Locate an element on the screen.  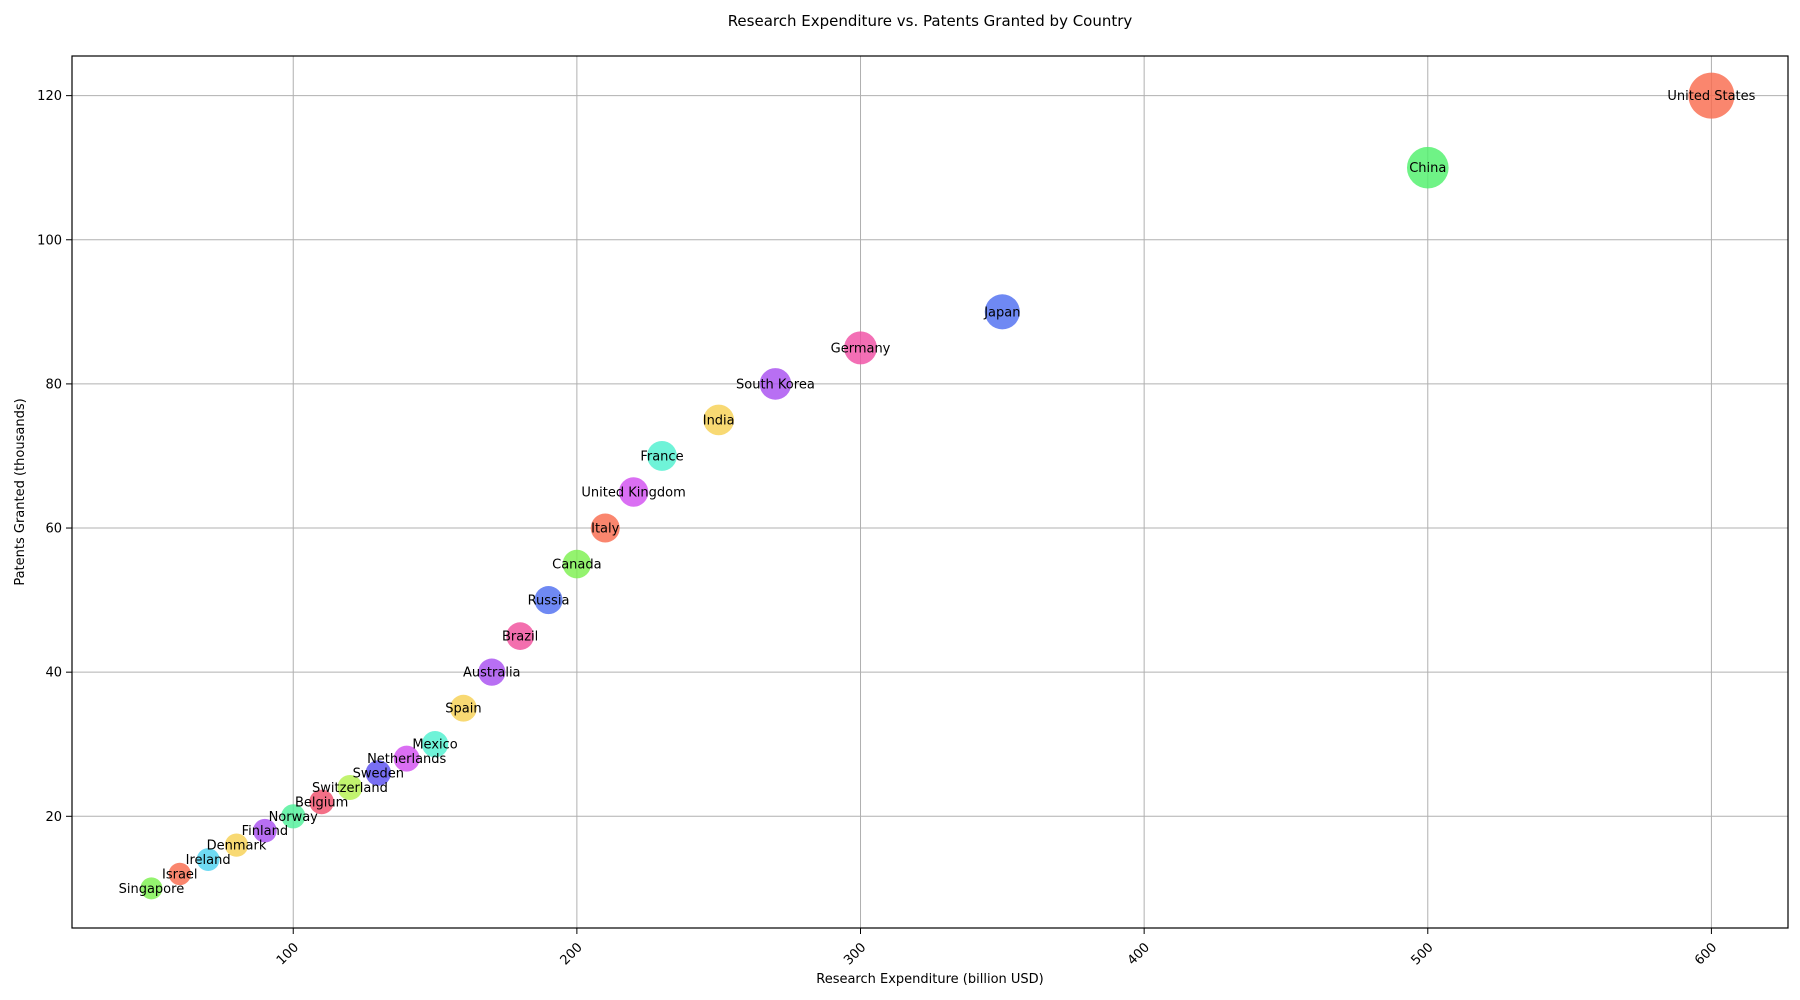
x-tick-label: 500 is located at coordinates (1422, 954).